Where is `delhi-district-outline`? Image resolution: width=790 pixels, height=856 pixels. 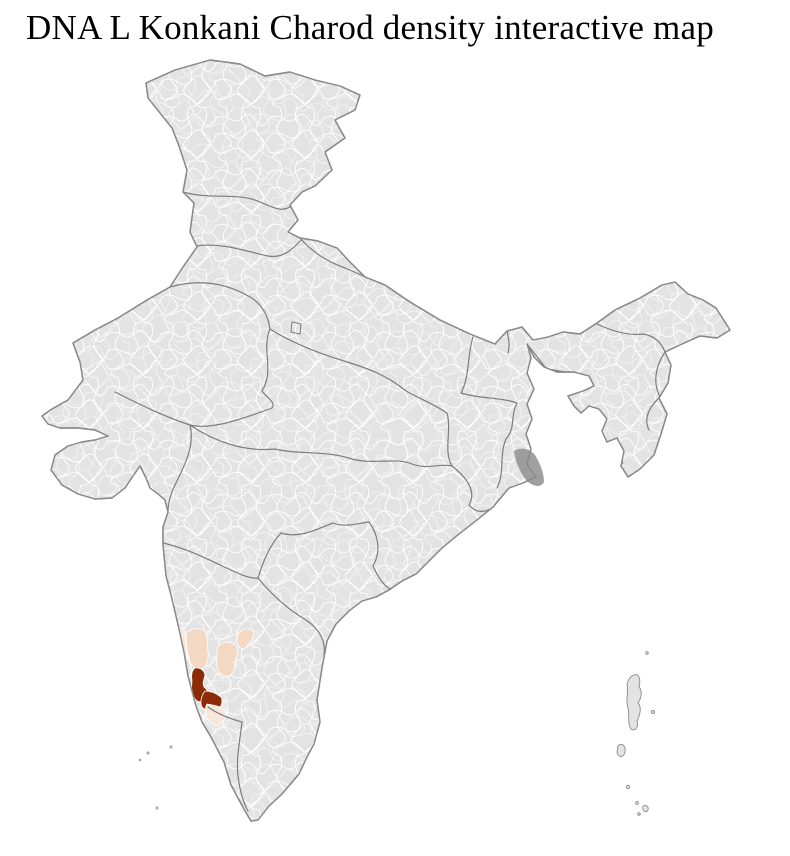
delhi-district-outline is located at coordinates (296, 328).